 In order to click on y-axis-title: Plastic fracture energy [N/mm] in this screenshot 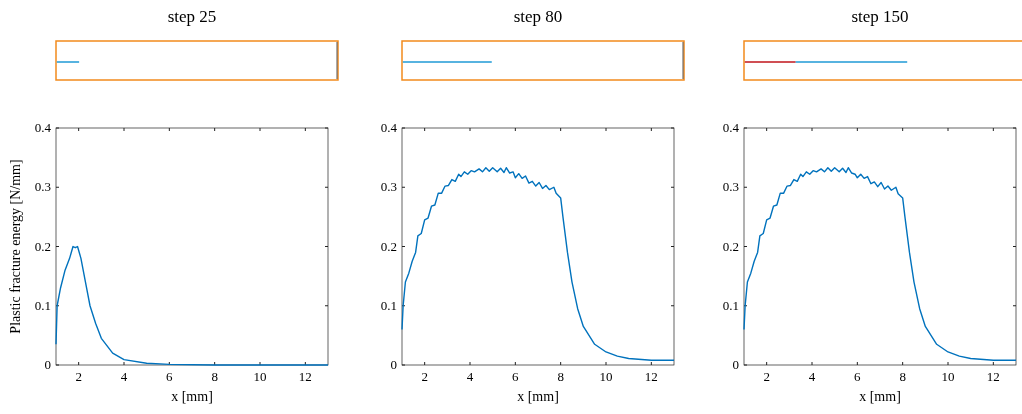, I will do `click(15, 246)`.